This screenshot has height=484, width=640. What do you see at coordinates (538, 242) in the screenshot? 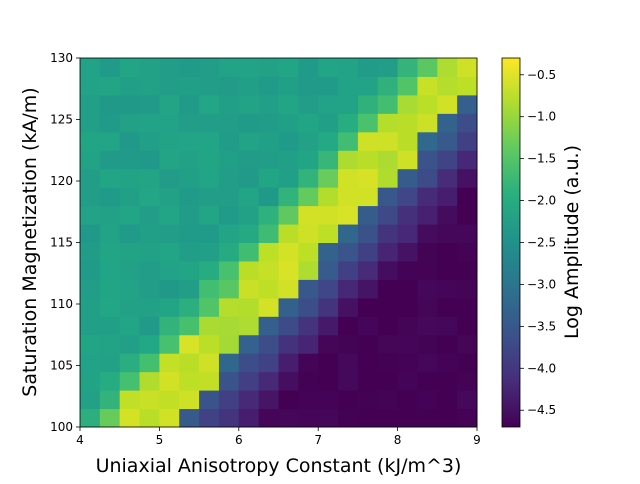
I see `colorbar-axis: −0.5 −1.0 −1.5 −2.0 −2.5 −3.0 −3.5 −4.0 −4.5` at bounding box center [538, 242].